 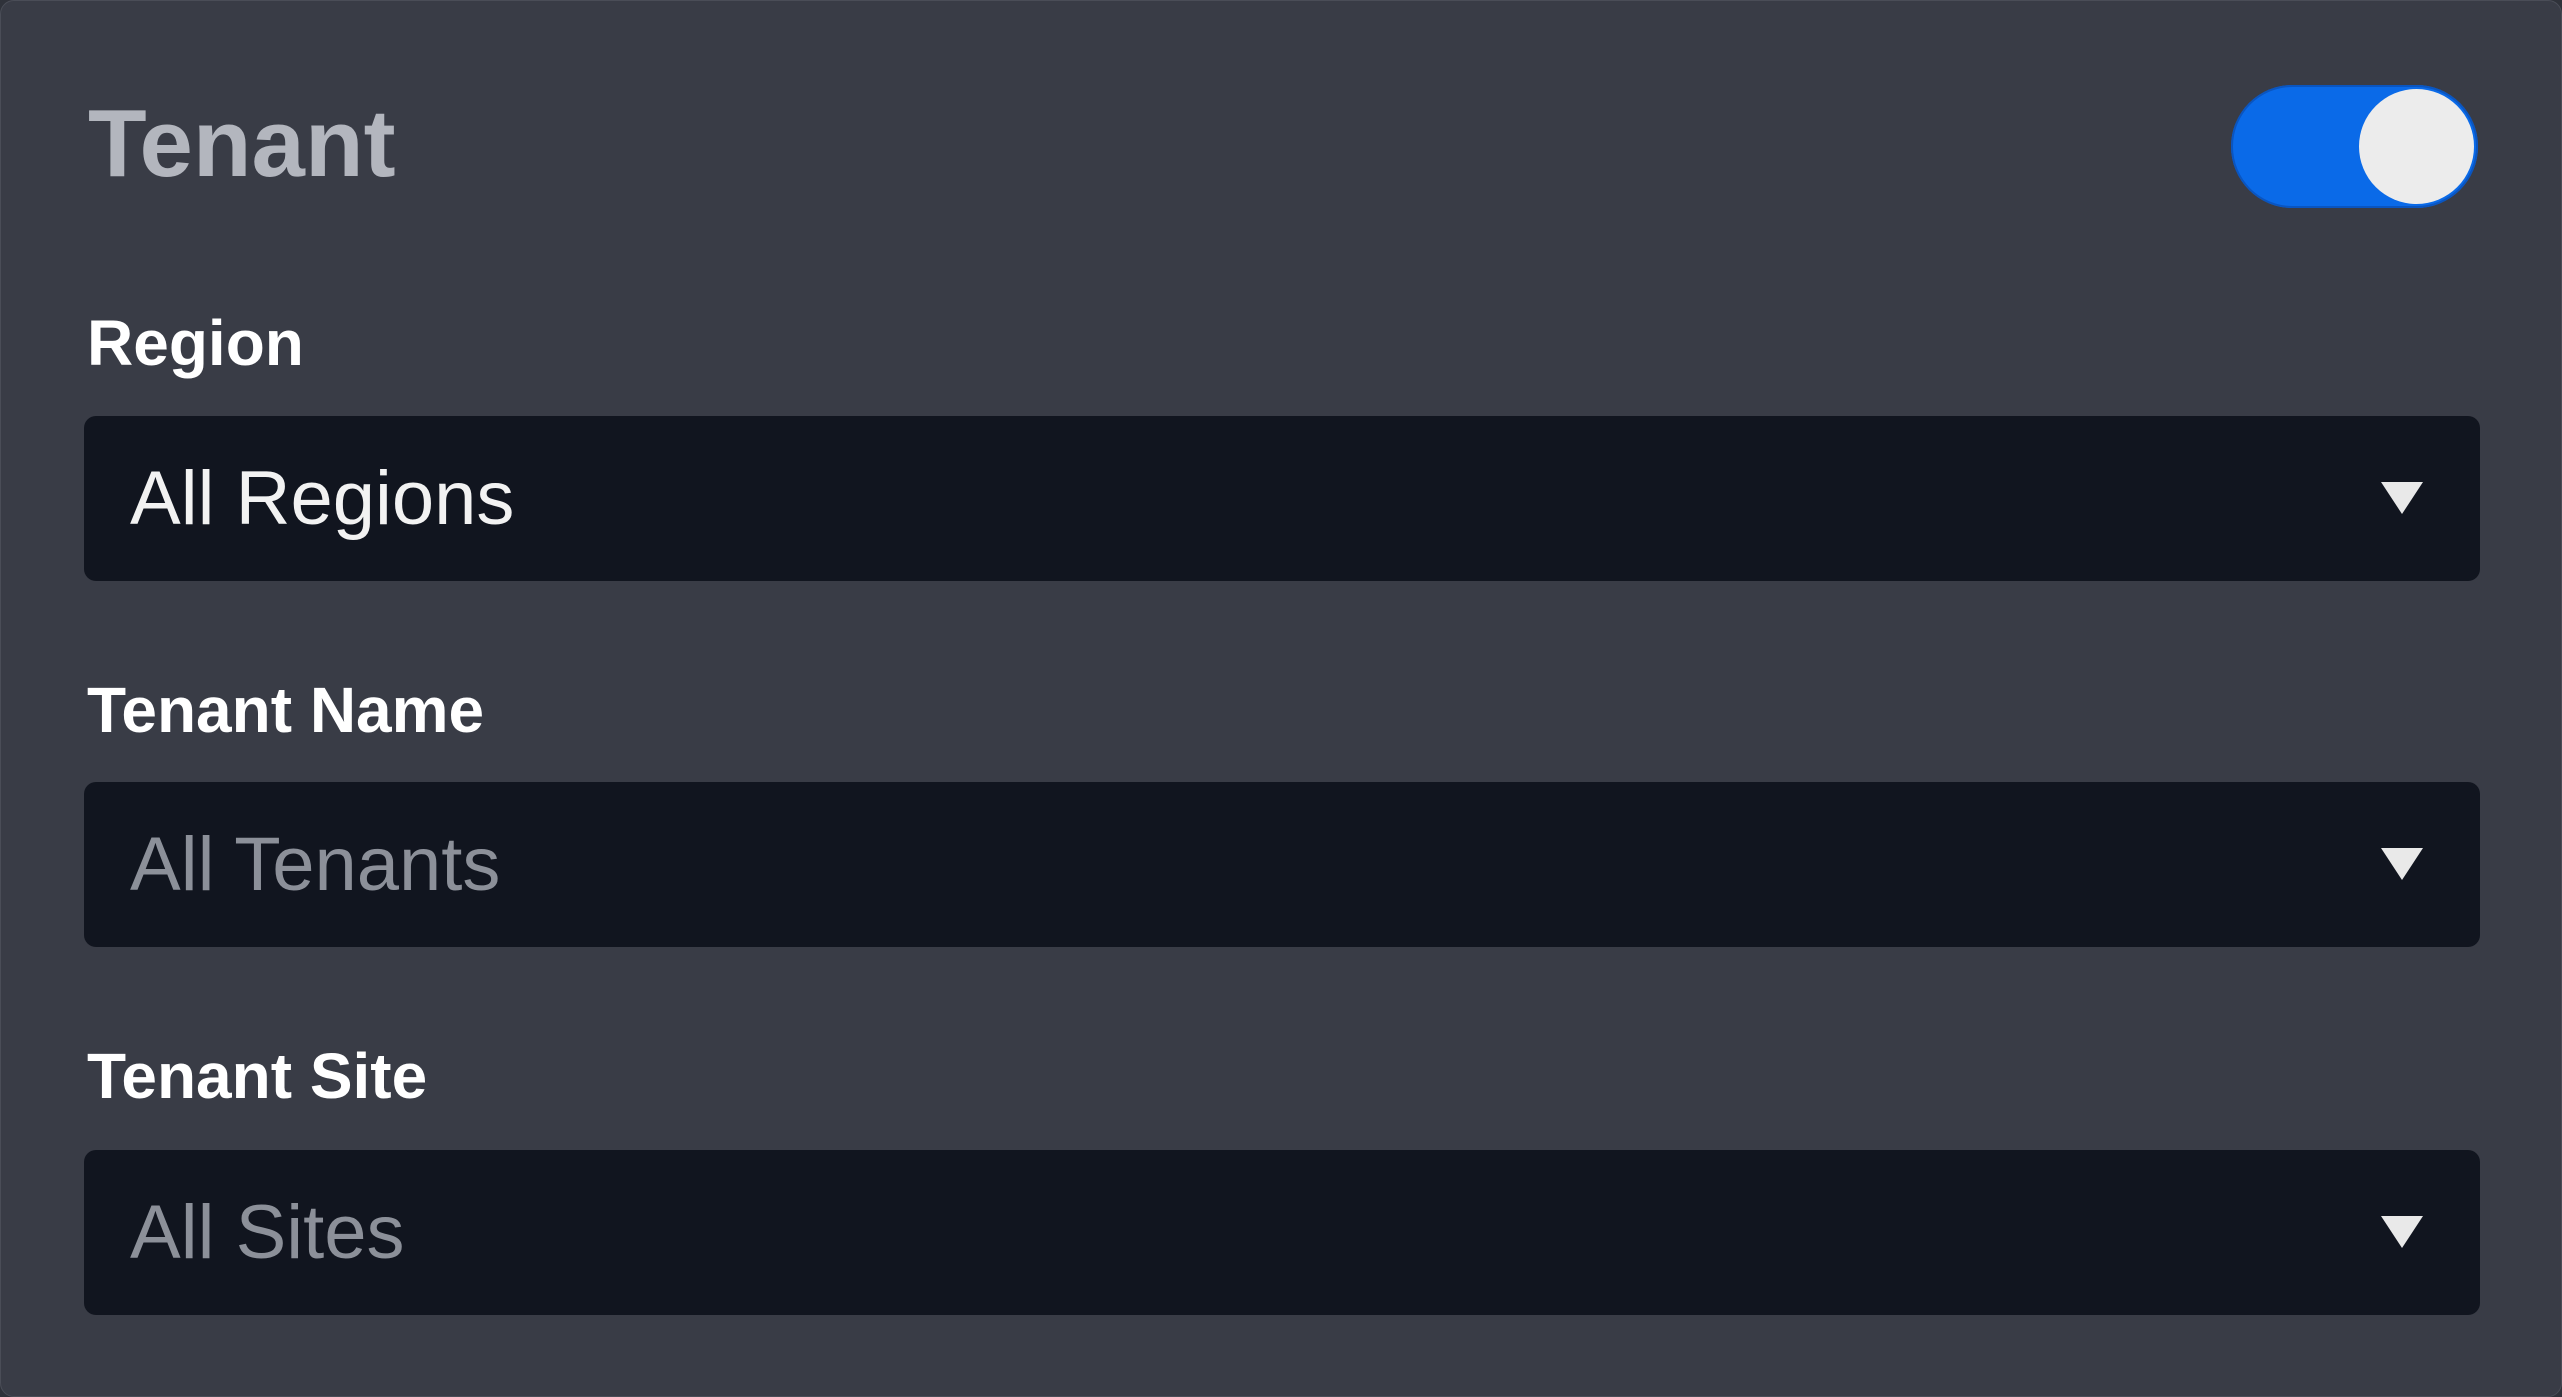 I want to click on region-select-value: All Regions, so click(x=322, y=498).